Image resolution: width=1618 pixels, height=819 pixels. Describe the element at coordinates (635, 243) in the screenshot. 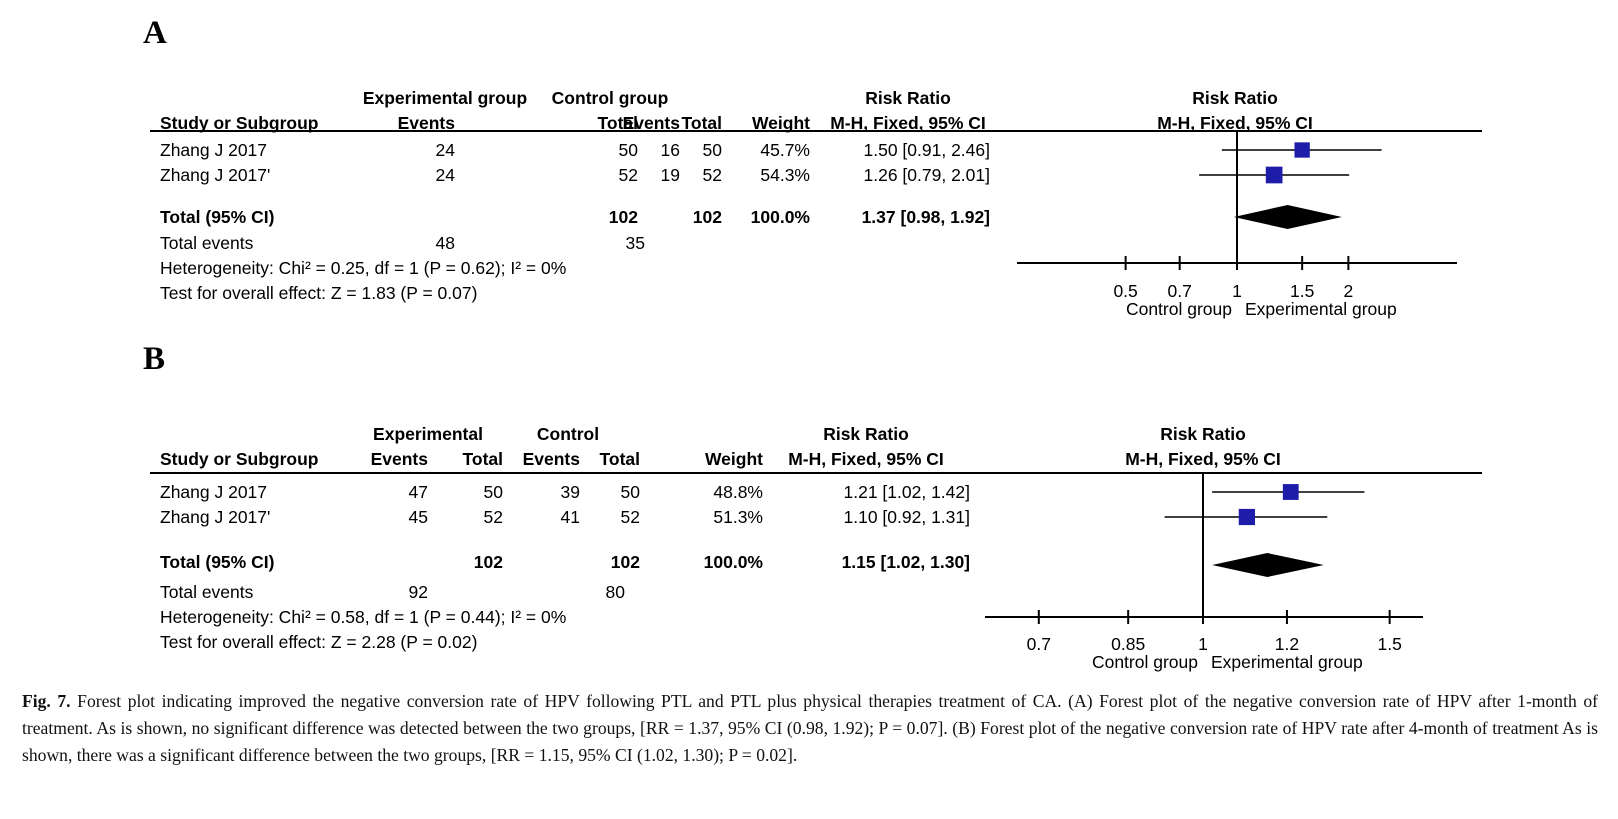

I see `total-events-ctrl: 35` at that location.